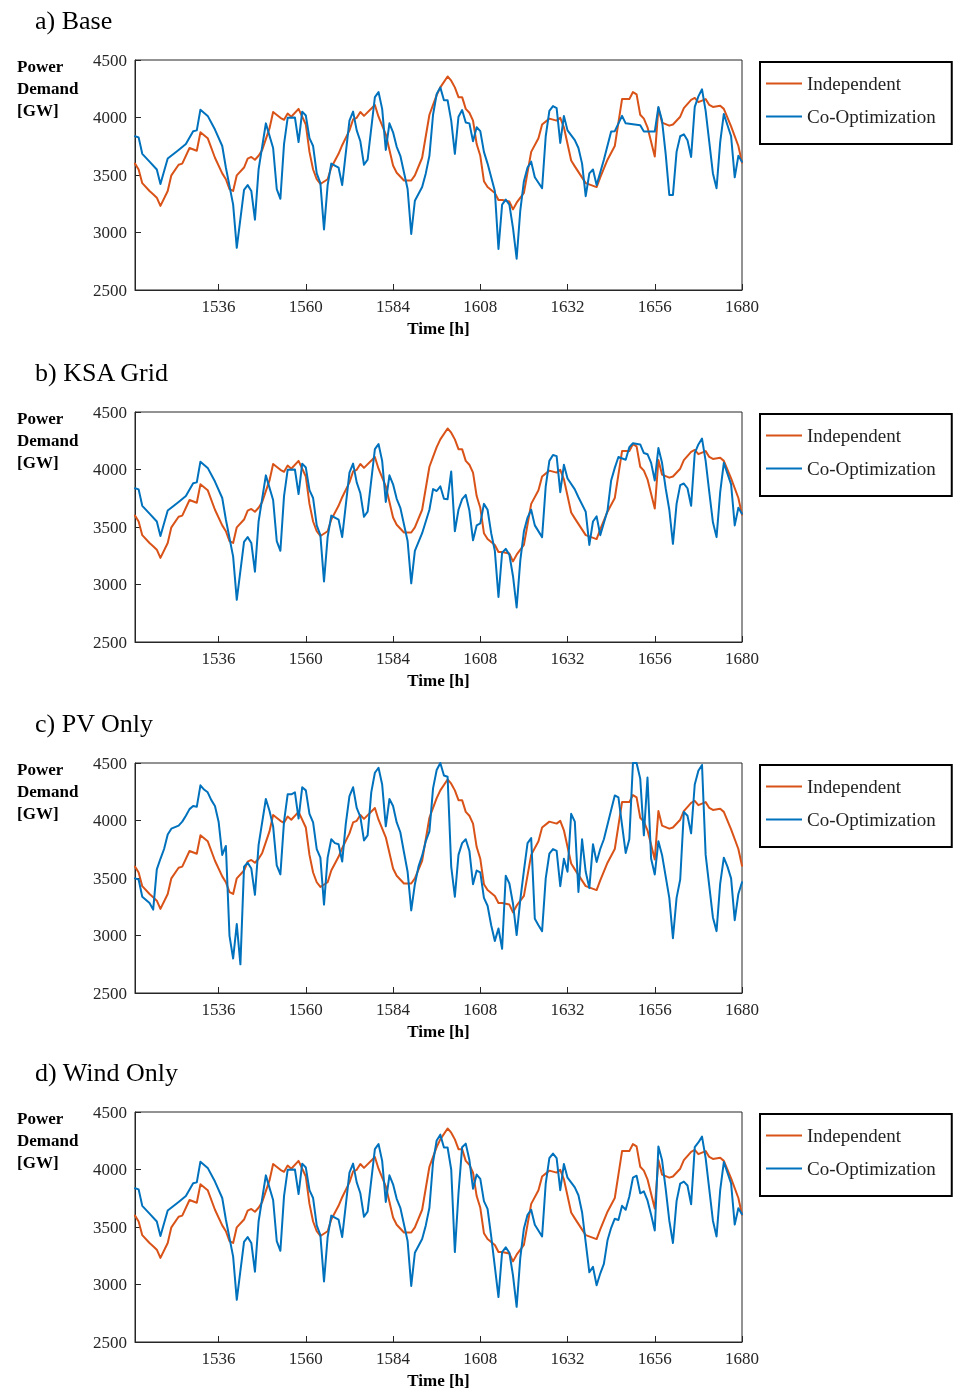 The height and width of the screenshot is (1394, 963). What do you see at coordinates (94, 723) in the screenshot?
I see `chart-title: c) PV Only` at bounding box center [94, 723].